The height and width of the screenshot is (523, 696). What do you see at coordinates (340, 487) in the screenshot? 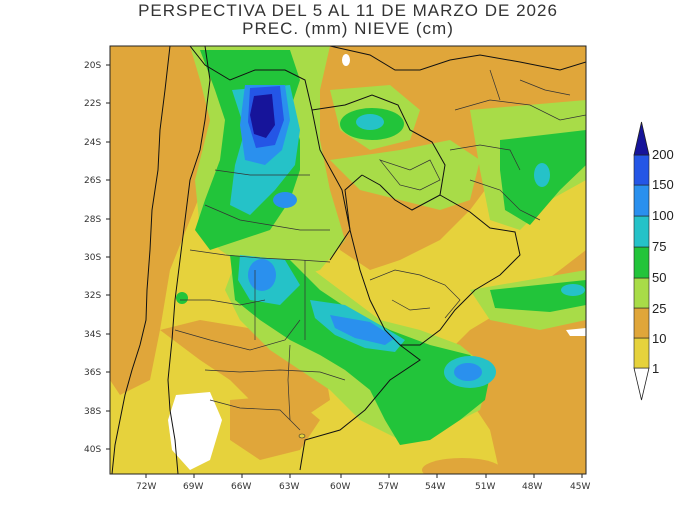
I see `lon-label: 60W` at bounding box center [340, 487].